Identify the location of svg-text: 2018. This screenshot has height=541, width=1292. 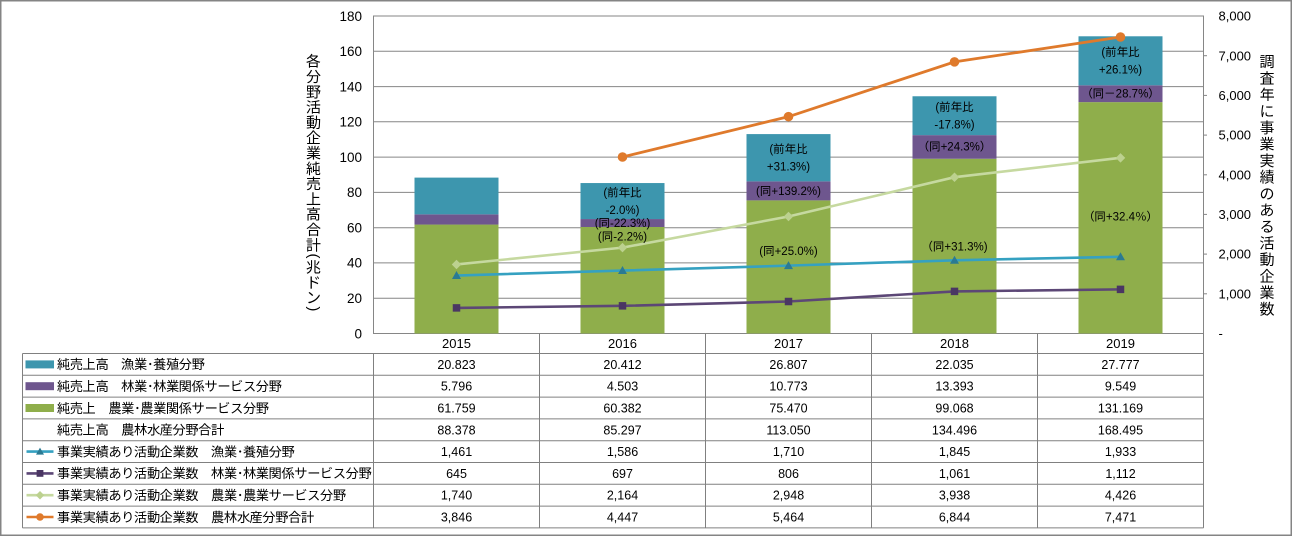
(954, 343).